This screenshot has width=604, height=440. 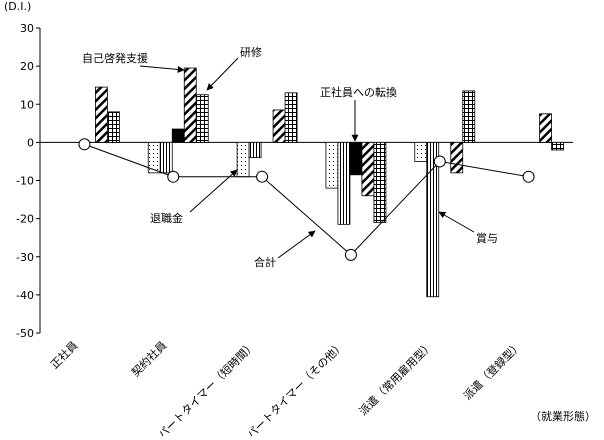 I want to click on series-annotation: 研修, so click(x=251, y=52).